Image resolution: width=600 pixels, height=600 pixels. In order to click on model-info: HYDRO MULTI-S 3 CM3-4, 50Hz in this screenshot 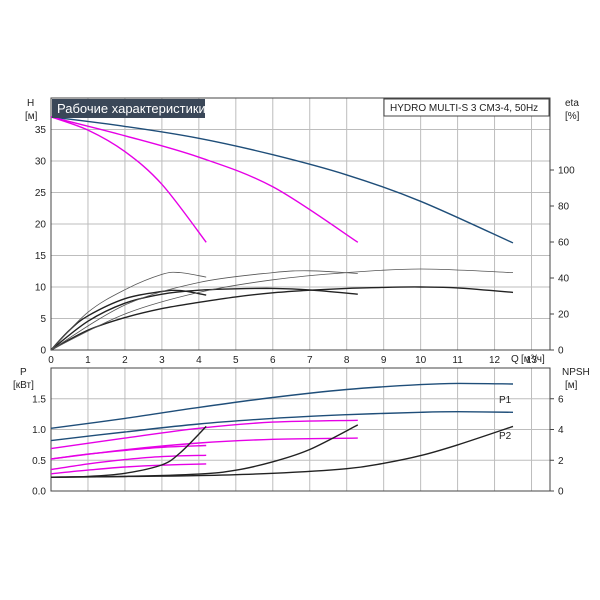, I will do `click(464, 108)`.